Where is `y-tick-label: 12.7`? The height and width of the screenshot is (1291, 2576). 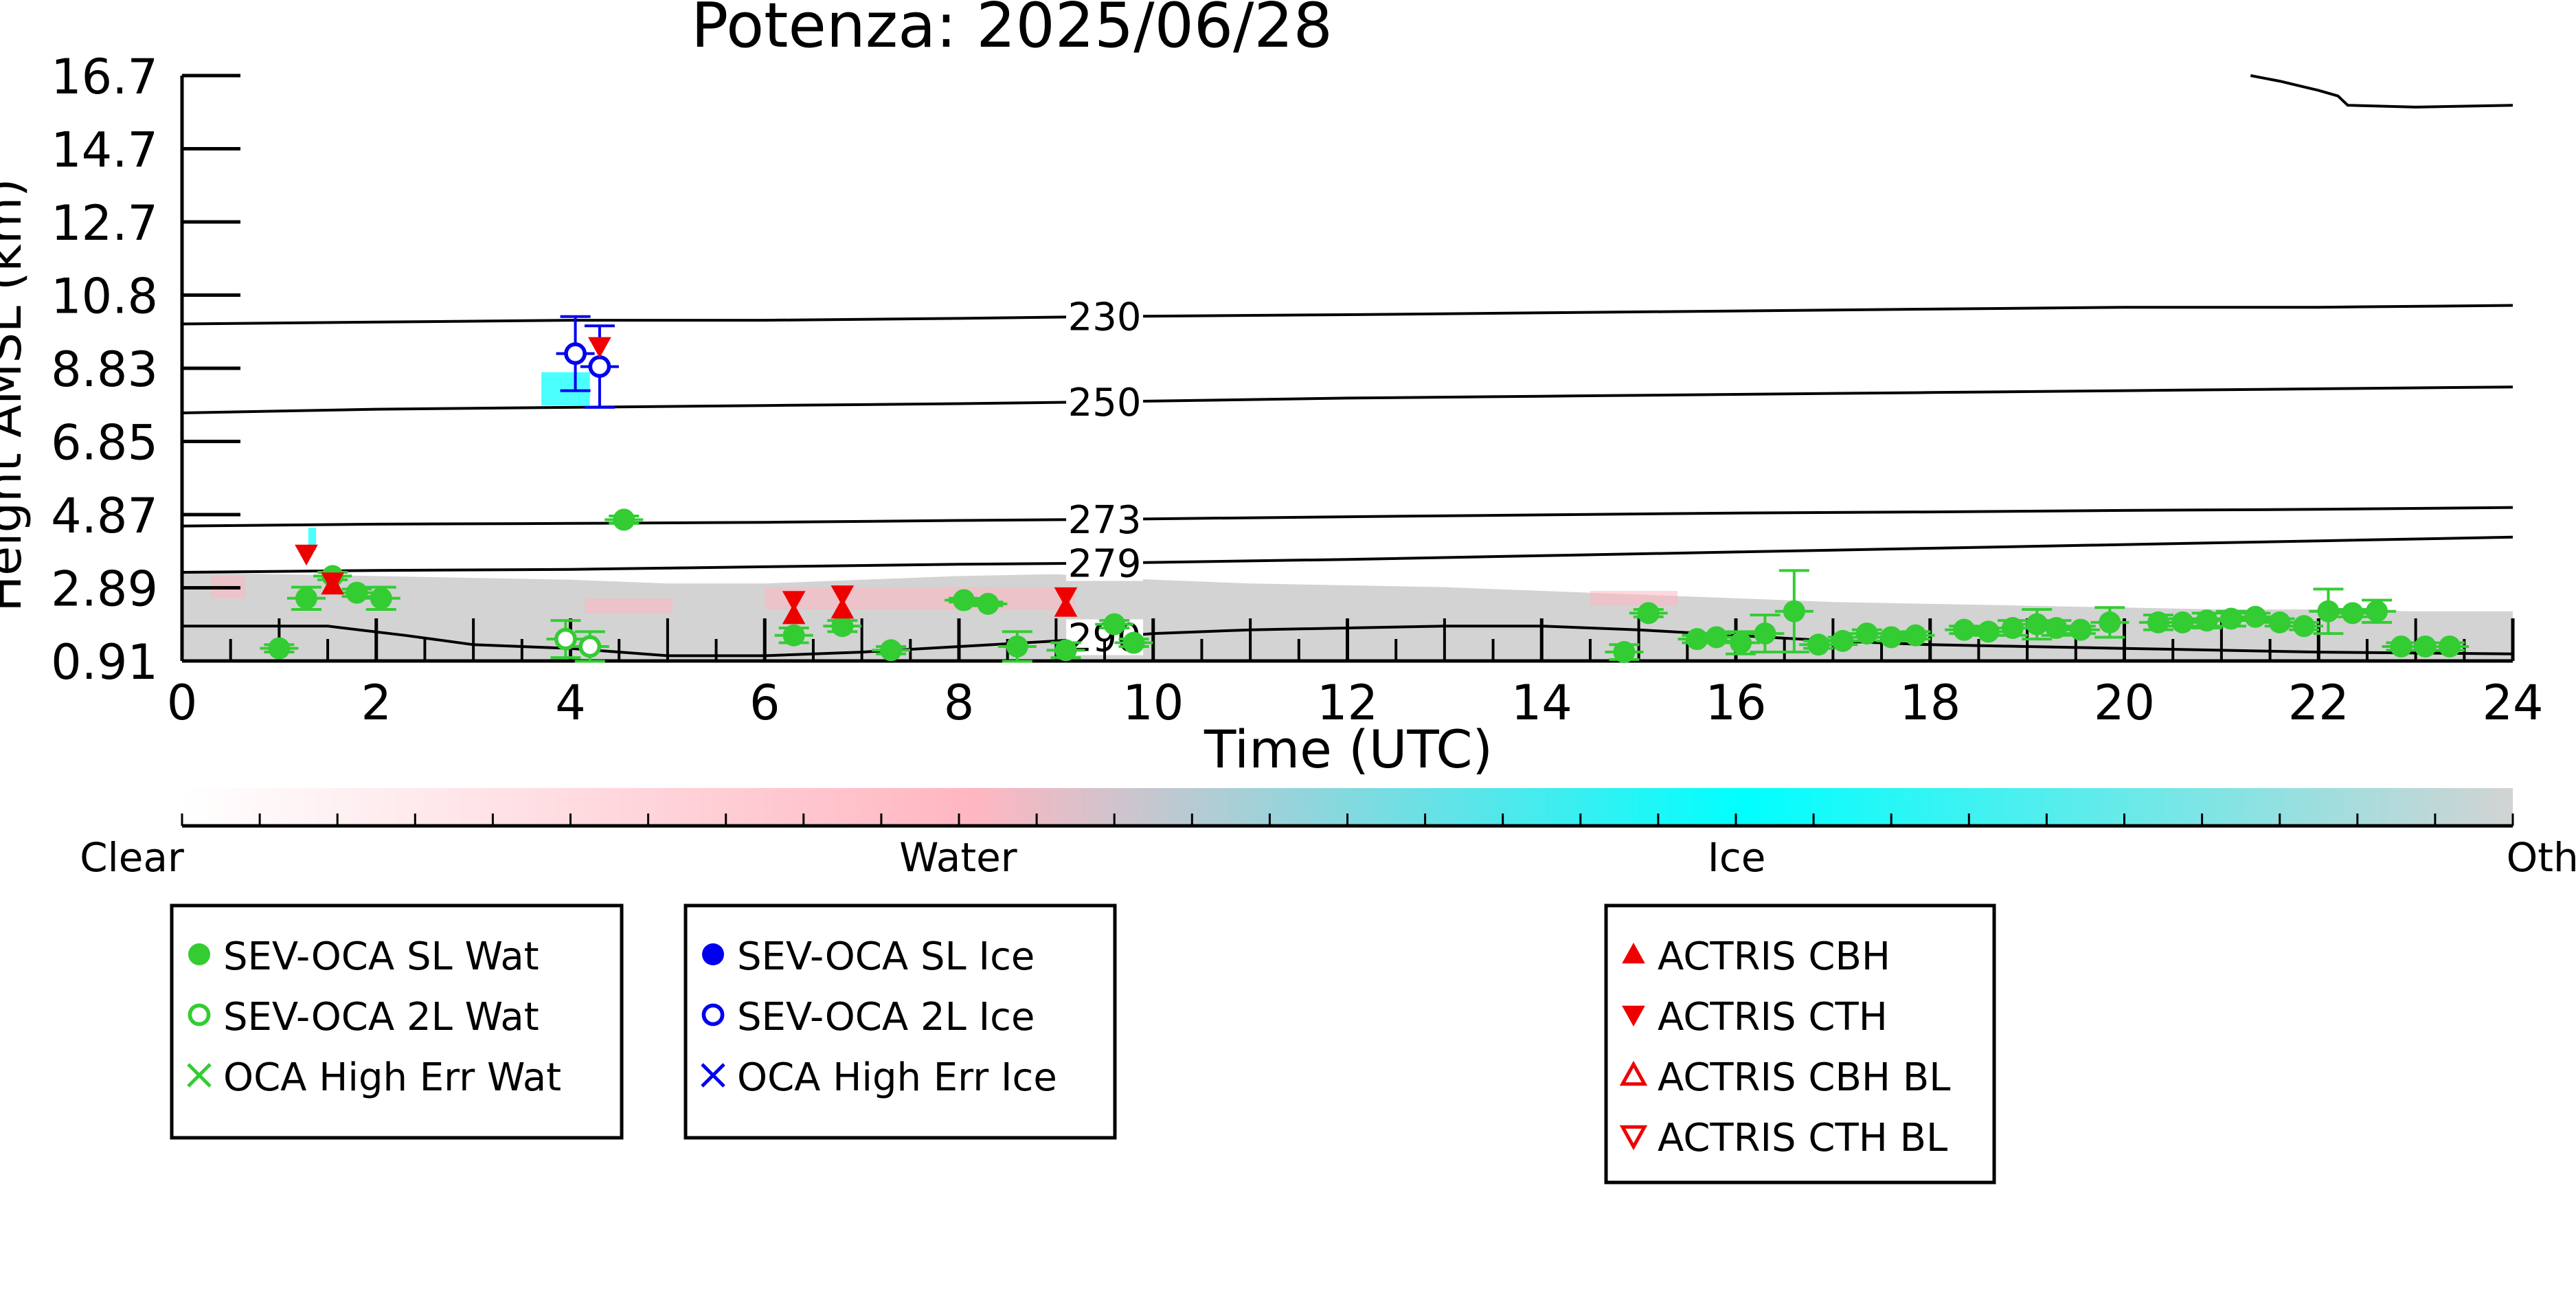 y-tick-label: 12.7 is located at coordinates (104, 223).